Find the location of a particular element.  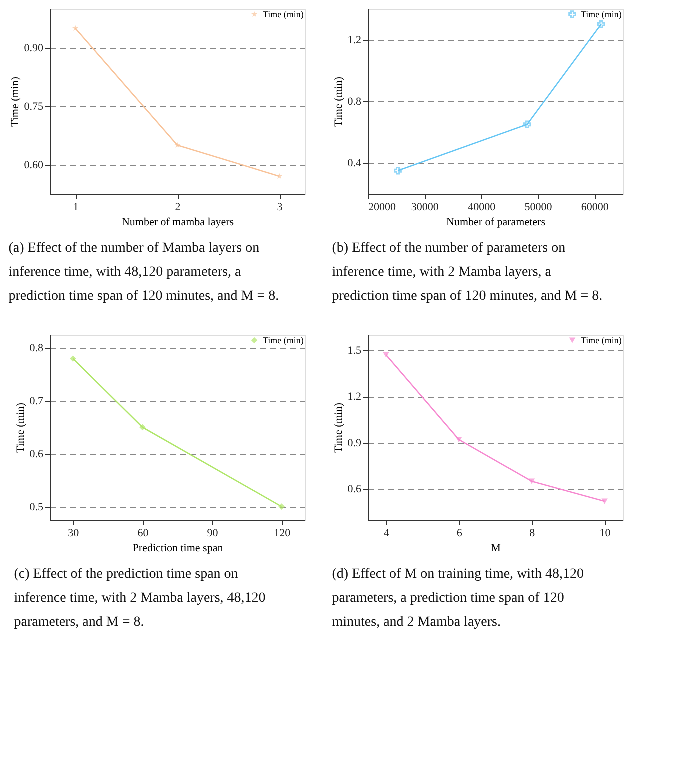

y-tick-label: 1.5 is located at coordinates (355, 350).